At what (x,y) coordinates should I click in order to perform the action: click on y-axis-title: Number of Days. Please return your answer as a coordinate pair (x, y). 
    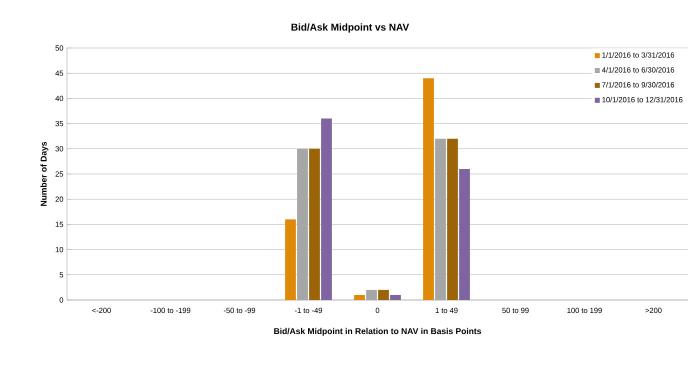
    Looking at the image, I should click on (44, 174).